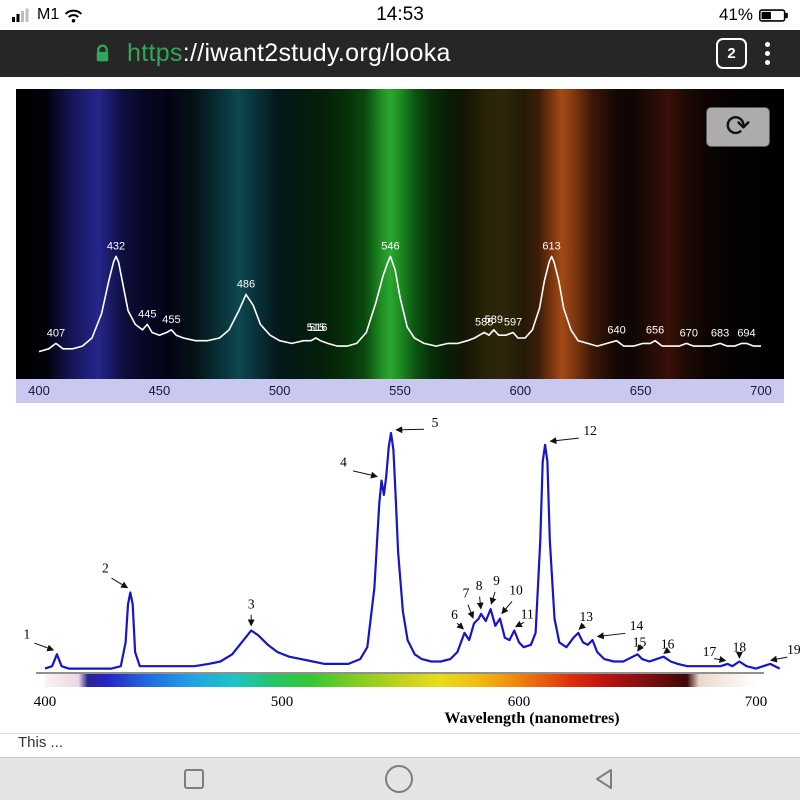 The image size is (800, 800). What do you see at coordinates (435, 422) in the screenshot?
I see `peak-number-label: 5` at bounding box center [435, 422].